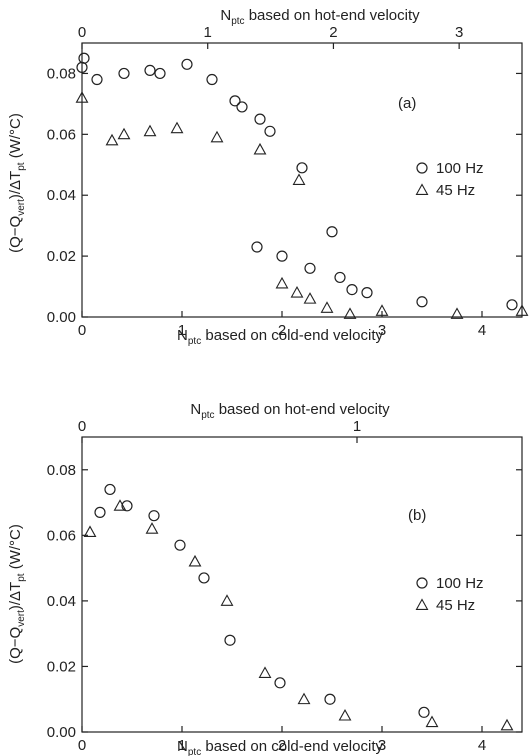  I want to click on x-tick-label: 1, so click(182, 330).